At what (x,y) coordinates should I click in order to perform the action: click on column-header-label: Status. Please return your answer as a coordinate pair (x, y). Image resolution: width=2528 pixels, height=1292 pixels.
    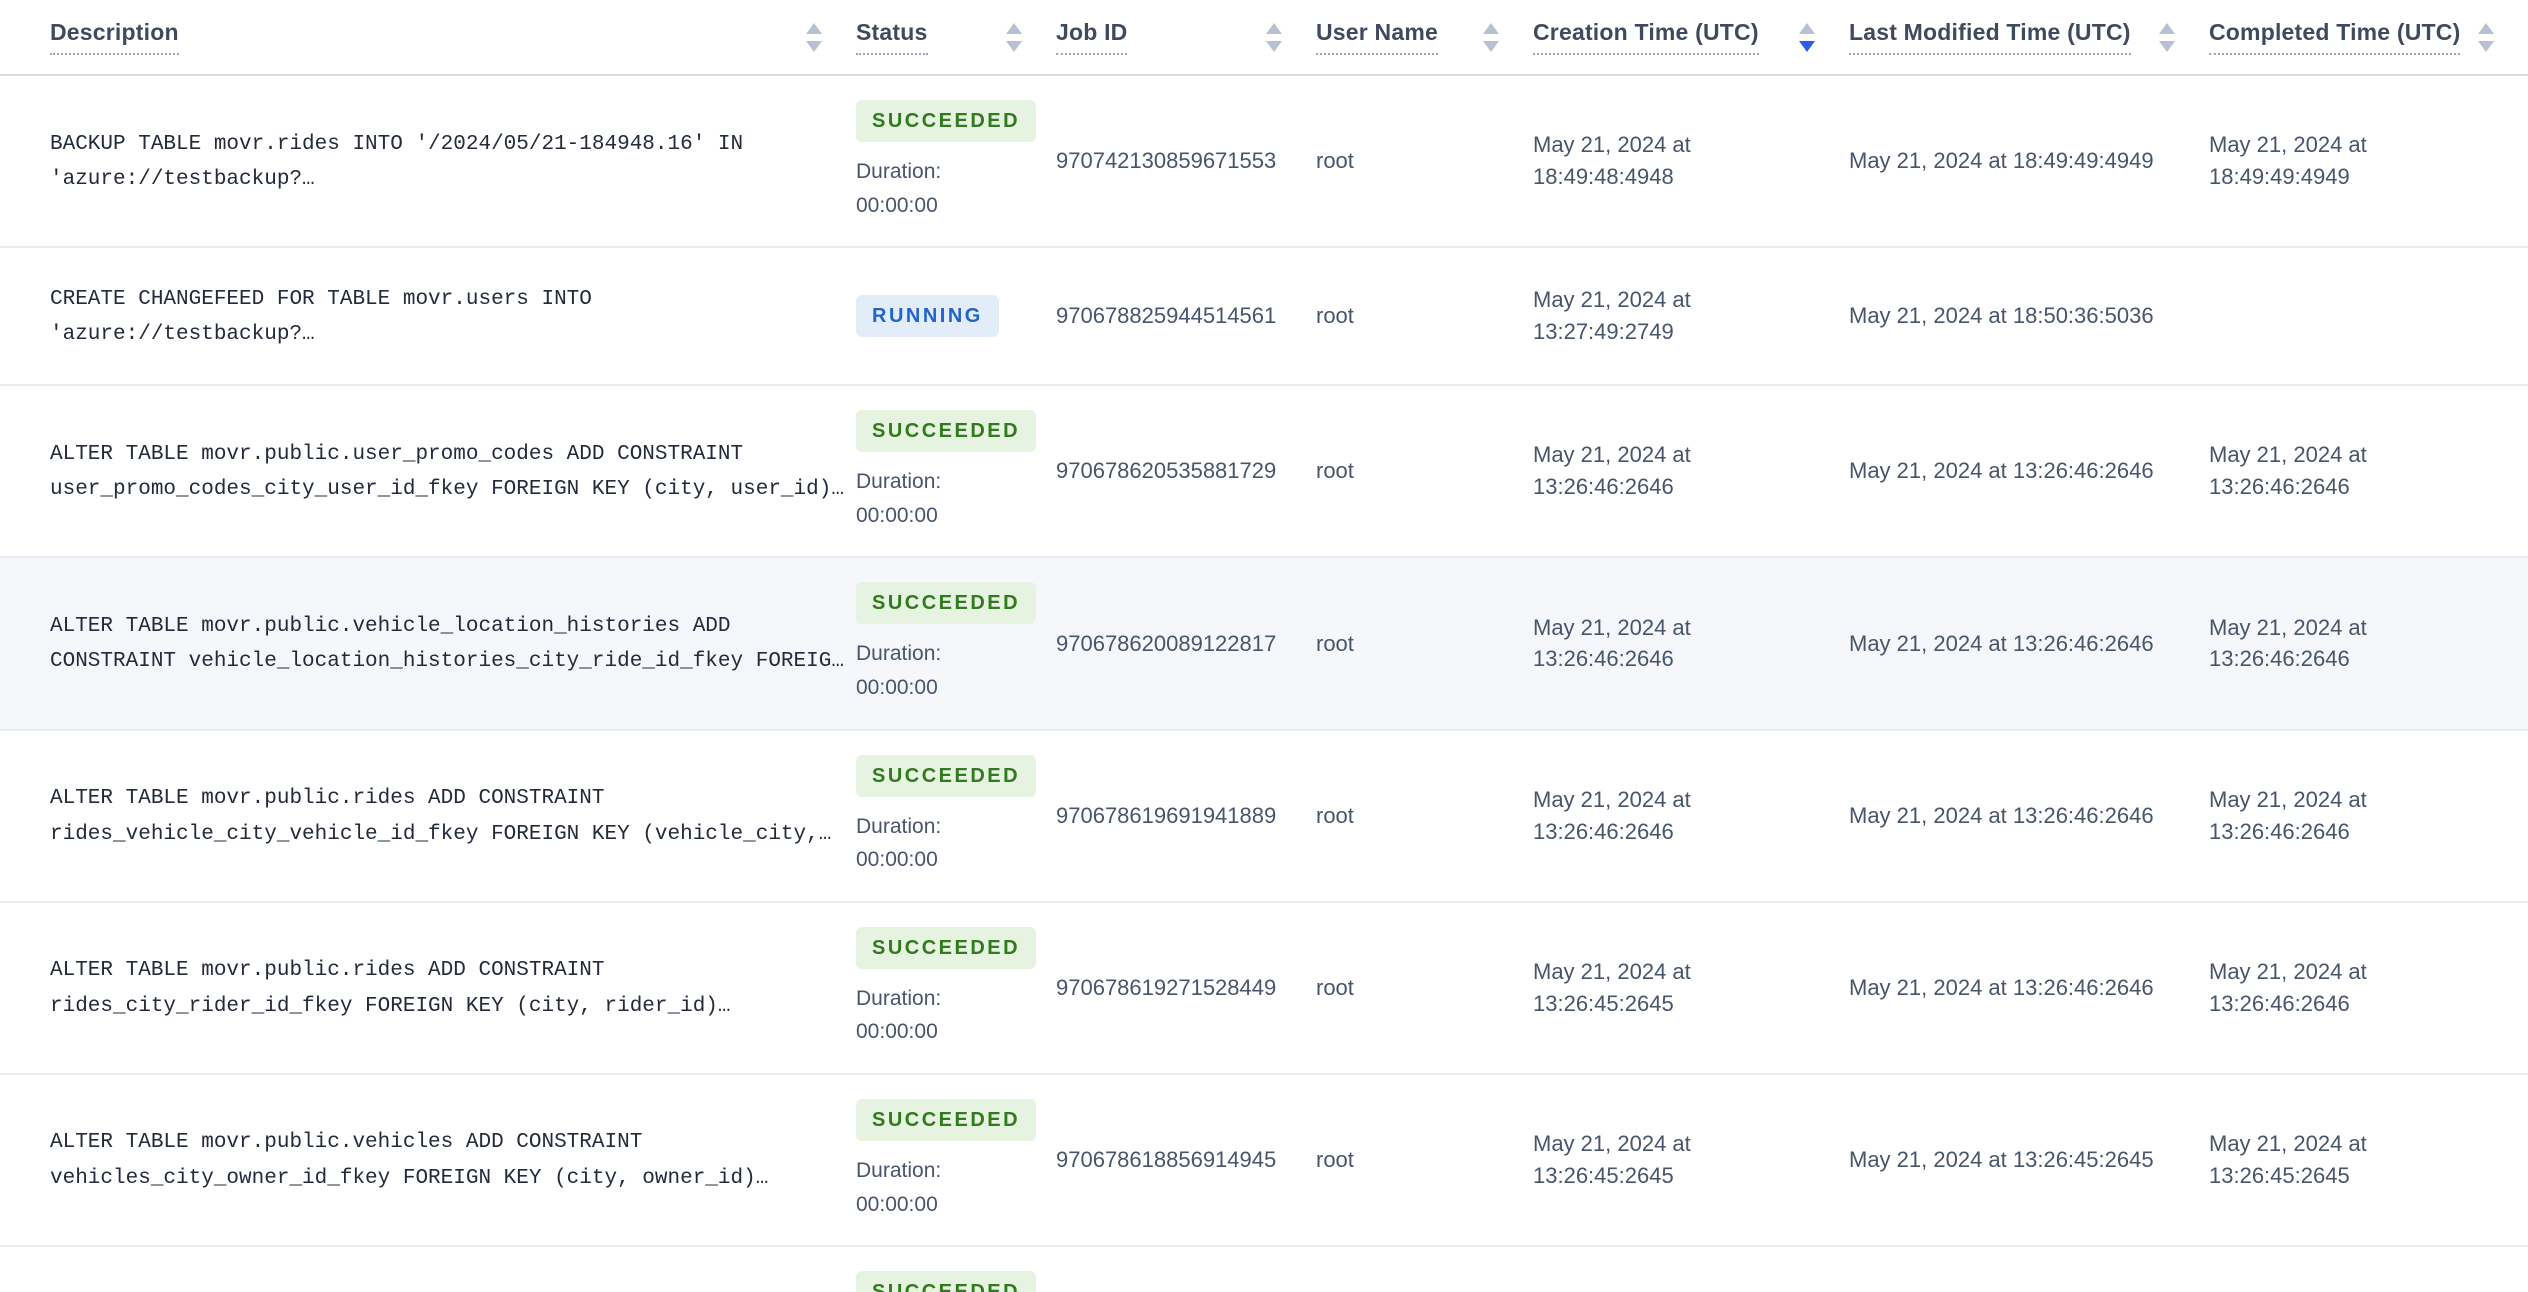
    Looking at the image, I should click on (892, 37).